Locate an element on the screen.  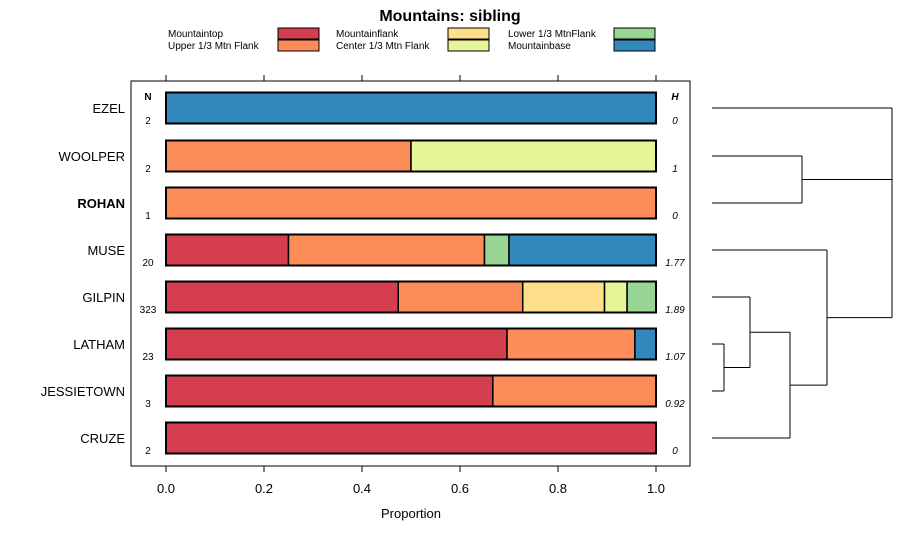
x-tick-label: 0.8 is located at coordinates (558, 488).